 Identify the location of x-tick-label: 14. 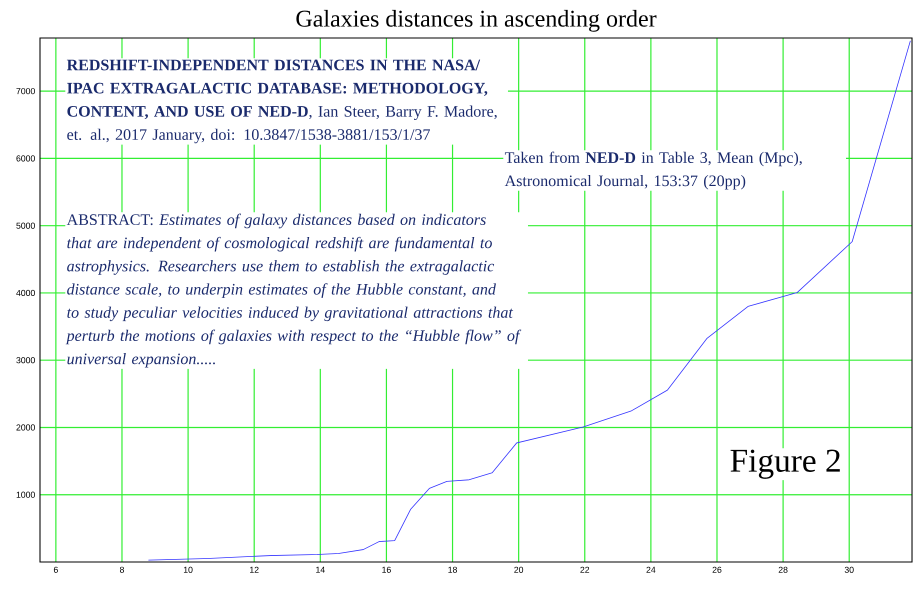
(320, 569).